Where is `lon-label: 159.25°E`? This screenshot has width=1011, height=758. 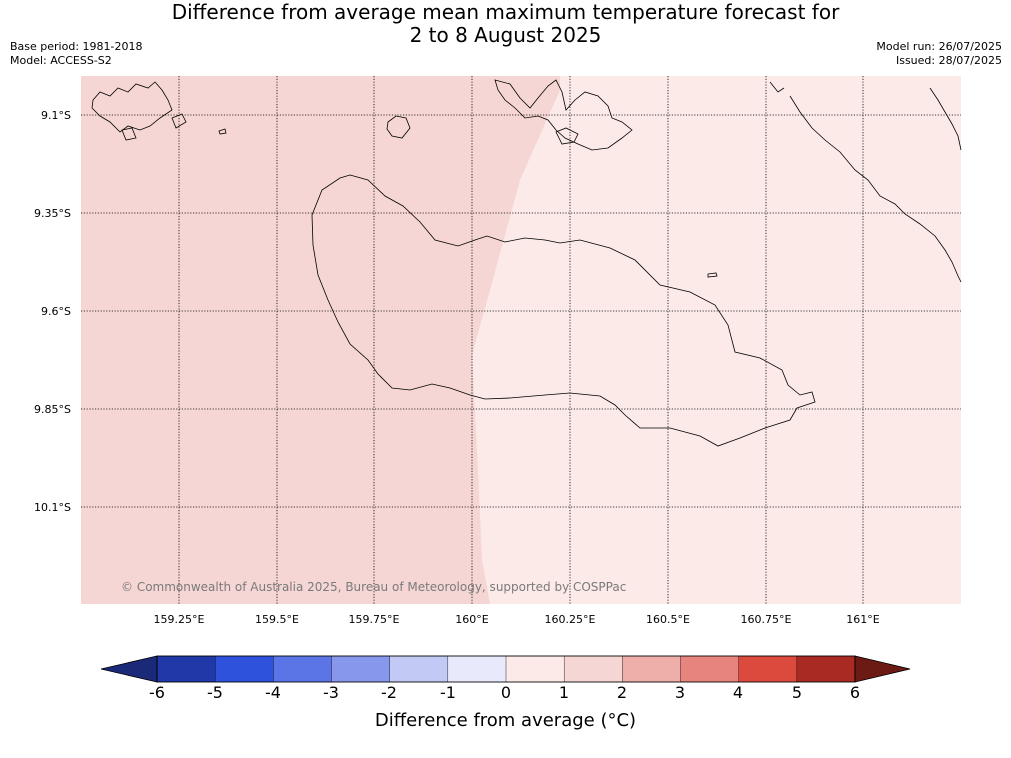 lon-label: 159.25°E is located at coordinates (179, 619).